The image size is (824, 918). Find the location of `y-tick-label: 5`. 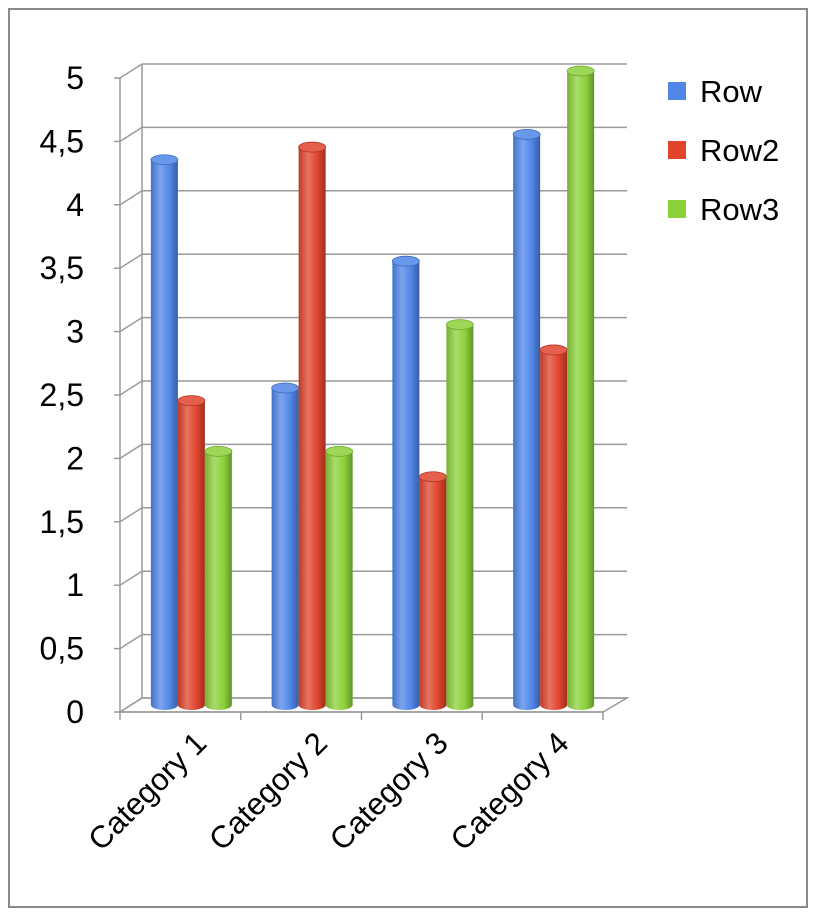

y-tick-label: 5 is located at coordinates (75, 78).